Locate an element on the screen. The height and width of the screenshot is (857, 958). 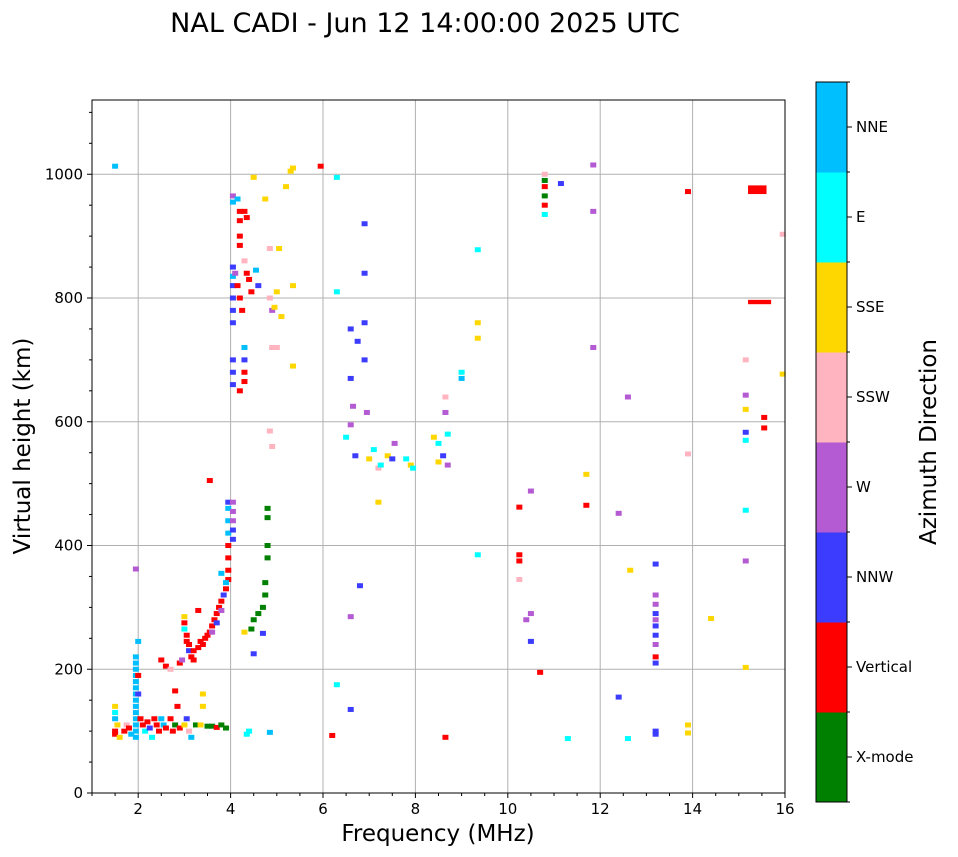
colorbar-tick-label: NNW is located at coordinates (874, 577).